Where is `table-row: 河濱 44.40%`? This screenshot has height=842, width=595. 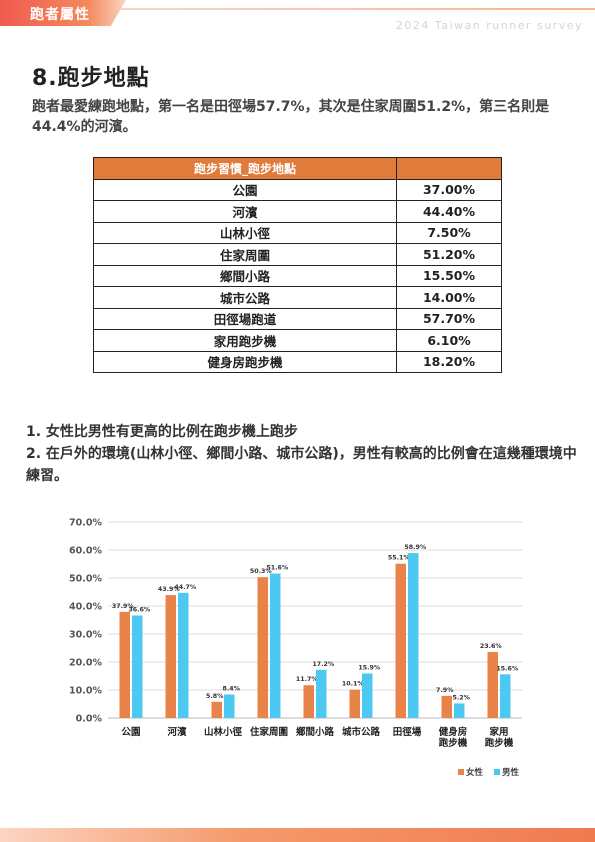 table-row: 河濱 44.40% is located at coordinates (297, 211).